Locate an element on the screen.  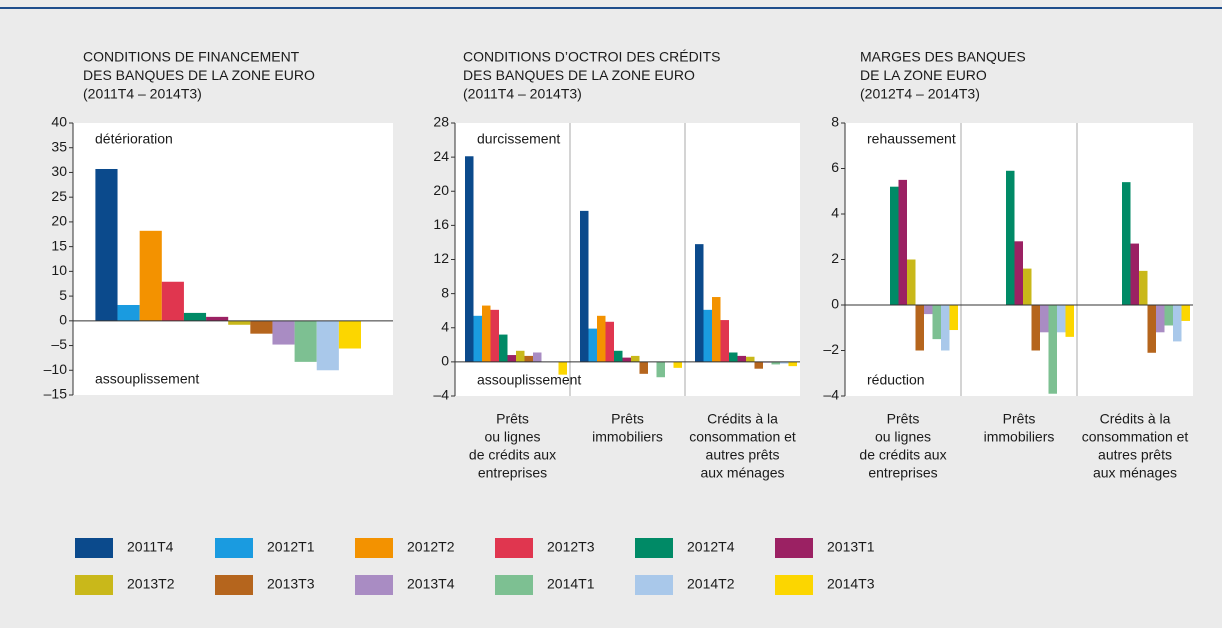
legend-label: 2012T2 is located at coordinates (431, 547).